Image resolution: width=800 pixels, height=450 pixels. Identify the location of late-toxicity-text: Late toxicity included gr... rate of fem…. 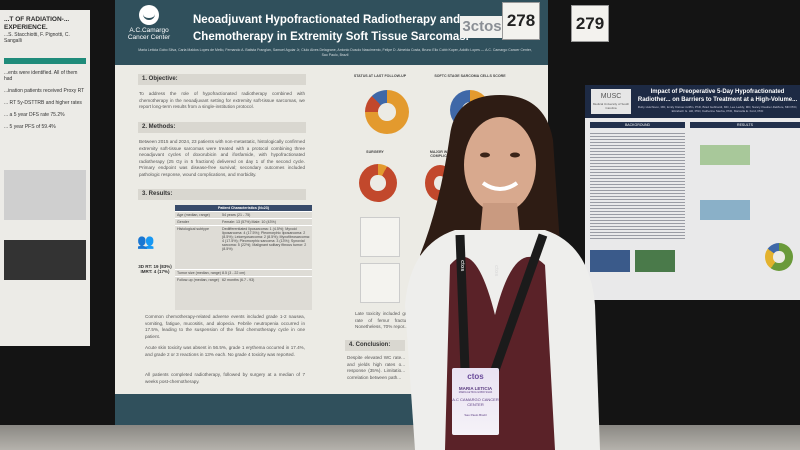
(382, 320).